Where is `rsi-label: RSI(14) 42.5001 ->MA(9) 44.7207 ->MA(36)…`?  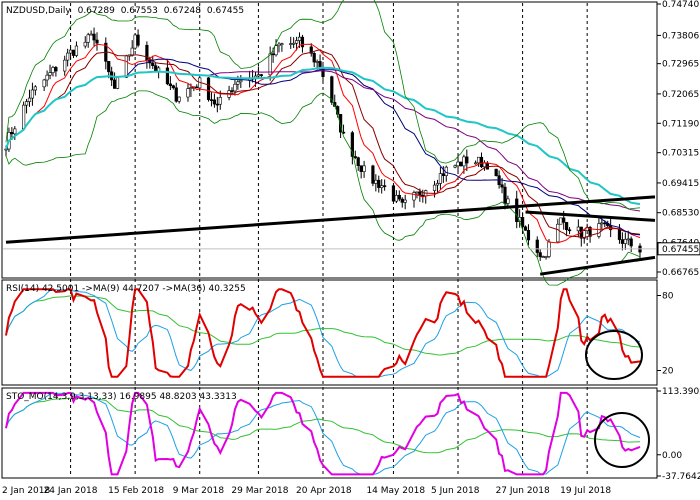
rsi-label: RSI(14) 42.5001 ->MA(9) 44.7207 ->MA(36)… is located at coordinates (126, 289).